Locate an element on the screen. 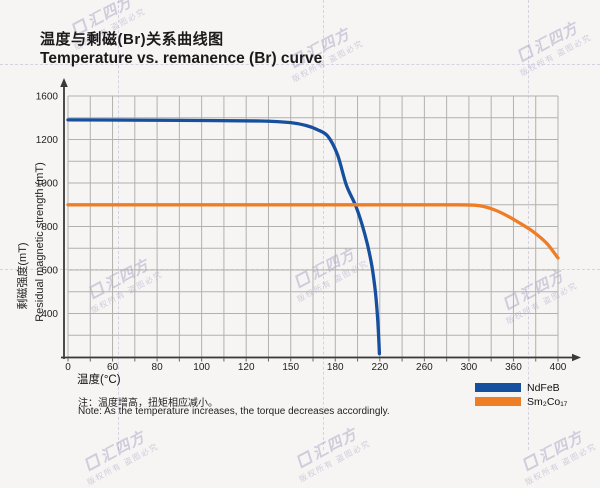 The height and width of the screenshot is (488, 600). chart-title-zh: 温度与剩磁(Br)关系曲线图 is located at coordinates (132, 39).